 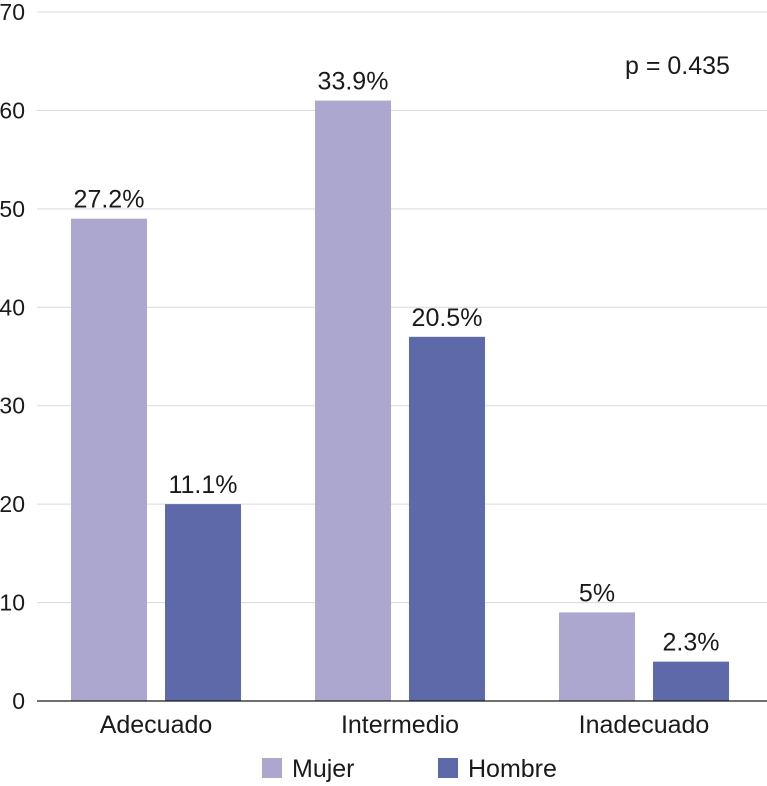 I want to click on y-tick-label: 10, so click(x=12, y=603).